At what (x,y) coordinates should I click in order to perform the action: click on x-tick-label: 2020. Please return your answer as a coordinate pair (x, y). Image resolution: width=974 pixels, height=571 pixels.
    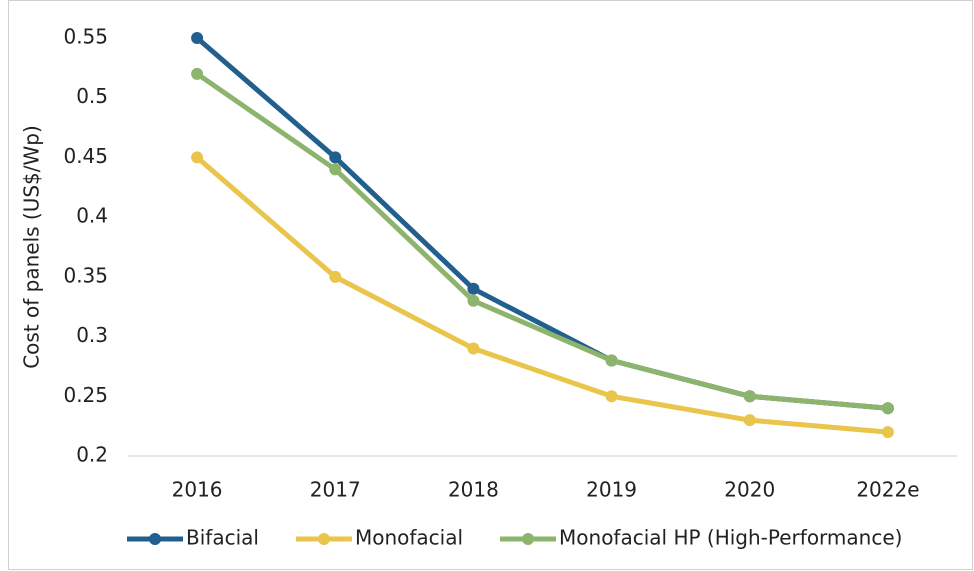
    Looking at the image, I should click on (749, 490).